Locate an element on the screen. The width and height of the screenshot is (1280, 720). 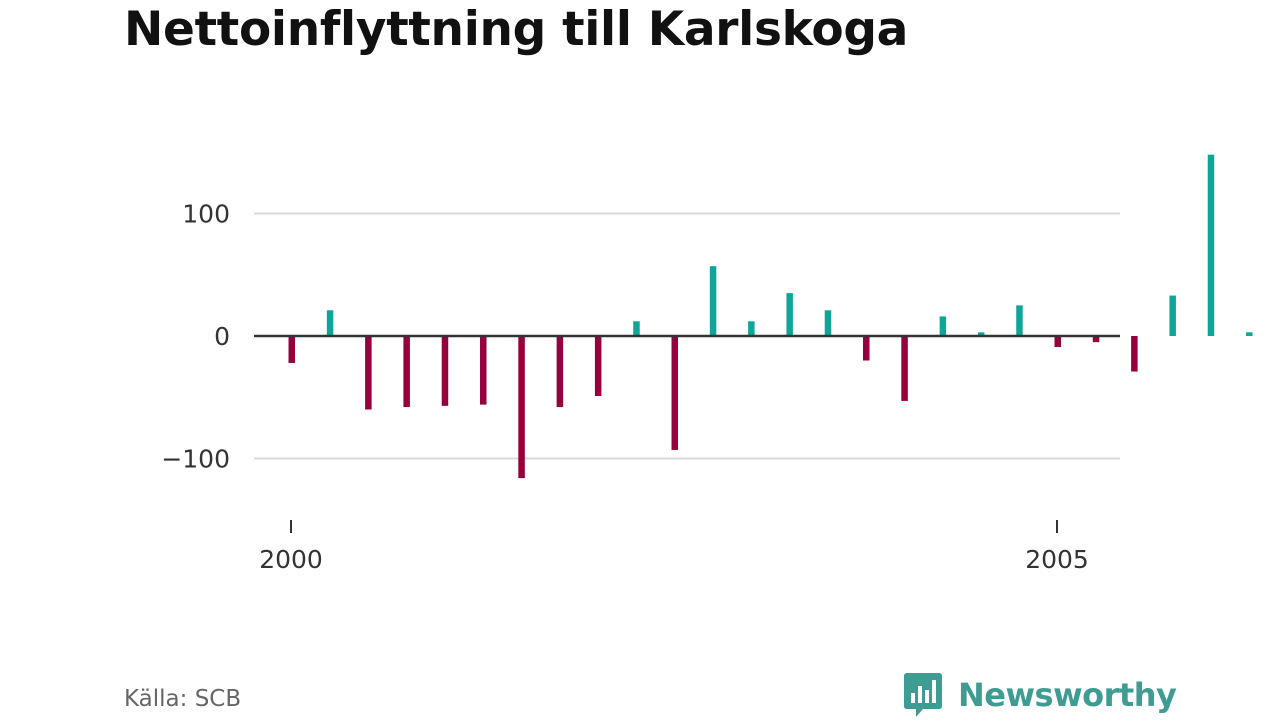
x-tick-label: 2000 is located at coordinates (291, 559).